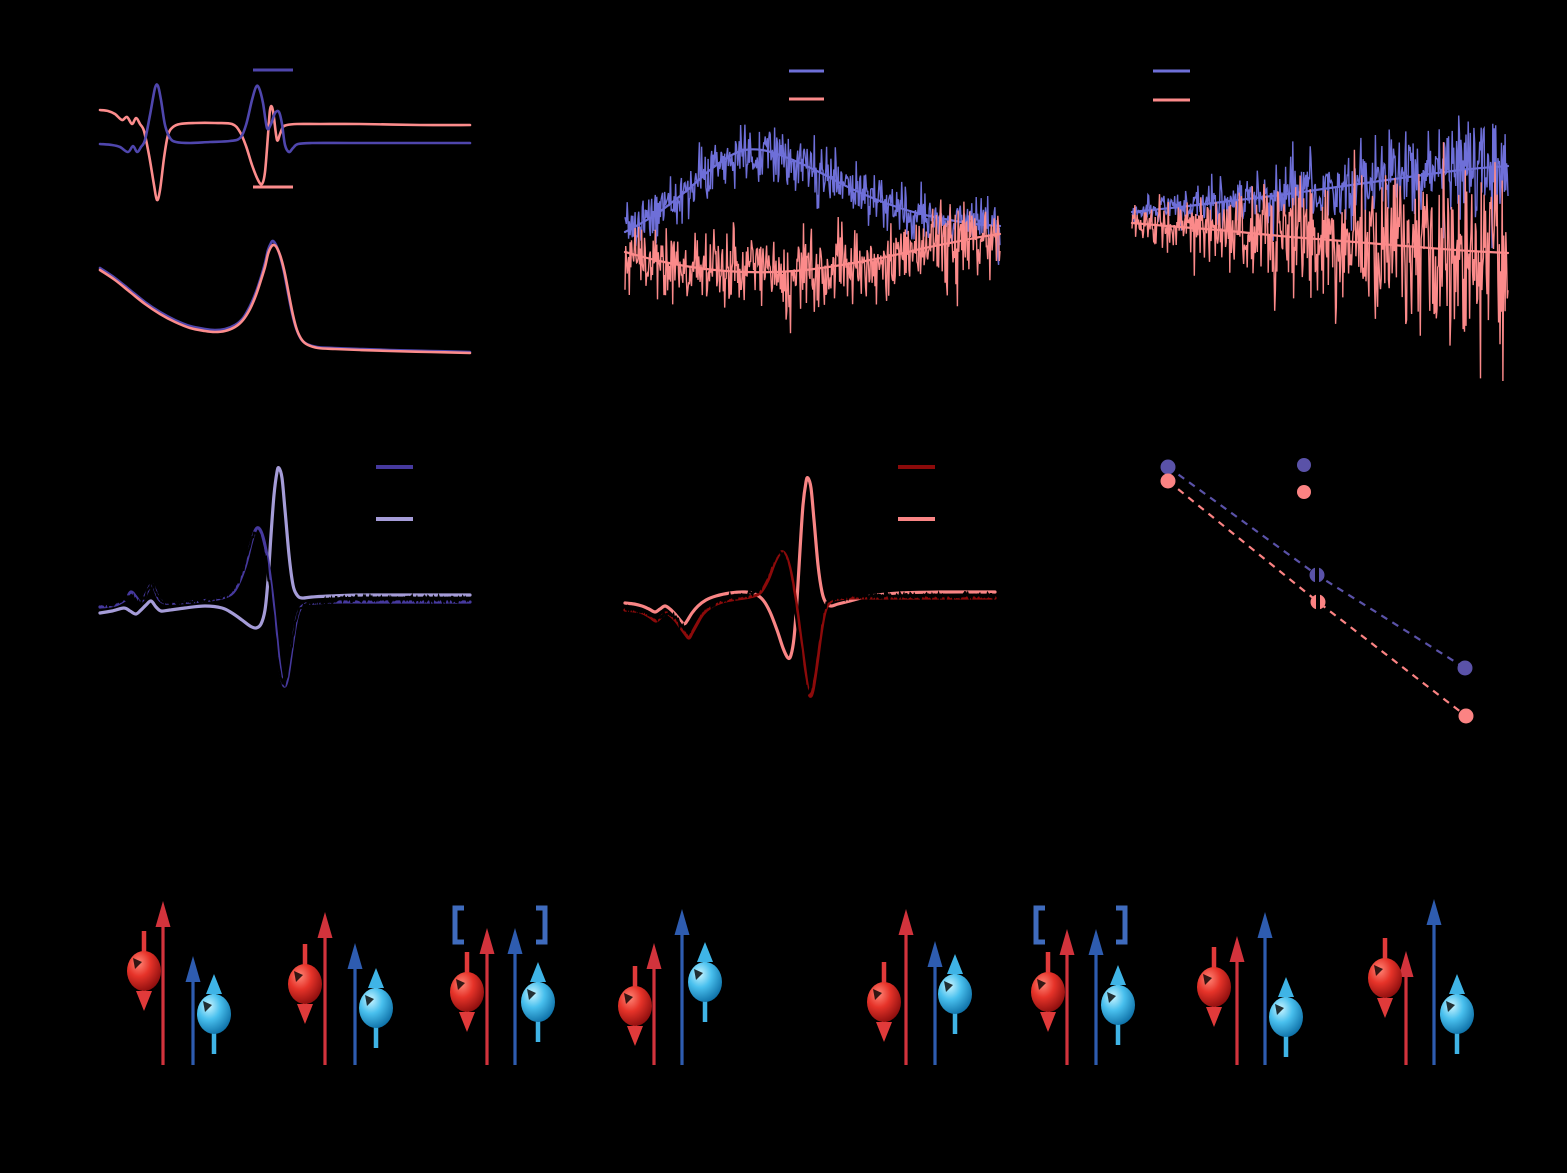 This screenshot has width=1567, height=1173. Describe the element at coordinates (1286, 1017) in the screenshot. I see `right-group-config-3-blue-sphere` at that location.